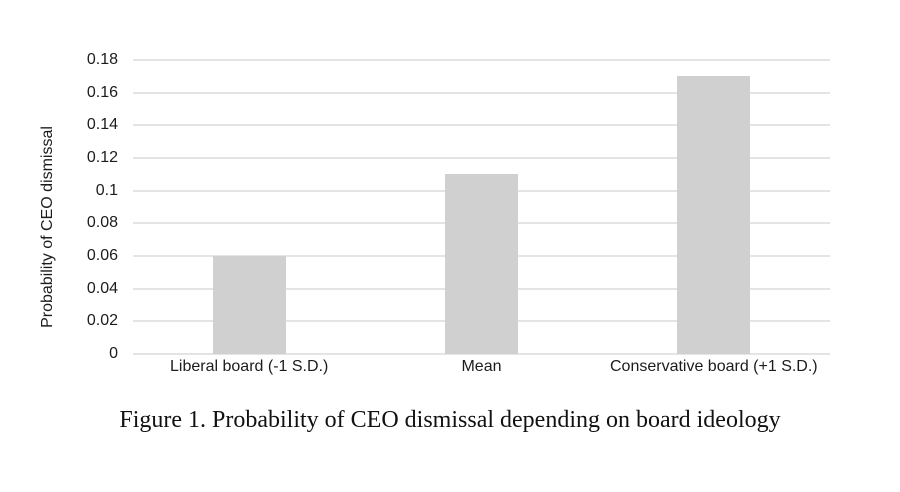 Image resolution: width=900 pixels, height=492 pixels. Describe the element at coordinates (102, 59) in the screenshot. I see `y-tick-label: 0.18` at that location.